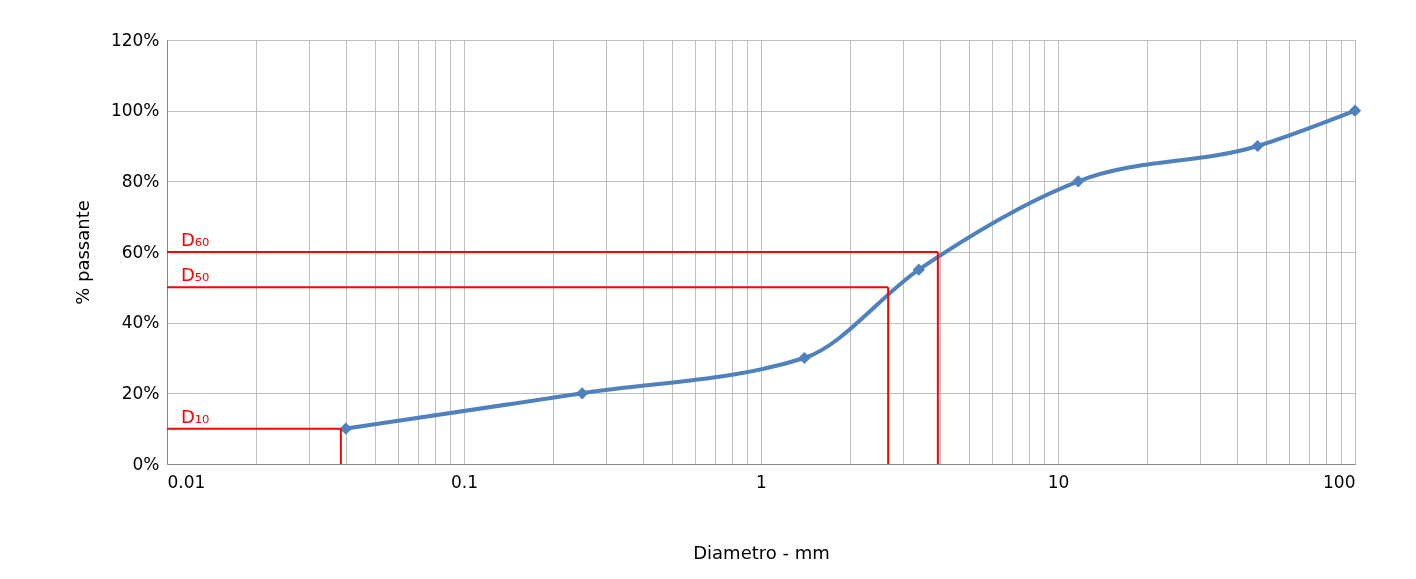  I want to click on x-tick-label: 100, so click(1339, 481).